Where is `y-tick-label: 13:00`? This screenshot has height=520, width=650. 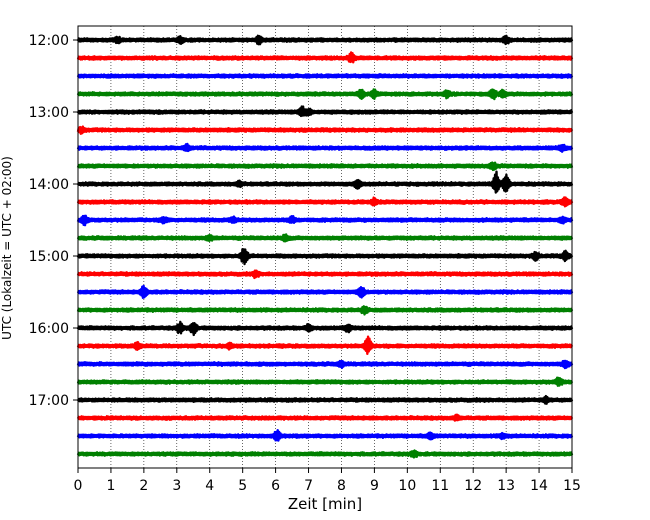 y-tick-label: 13:00 is located at coordinates (49, 113).